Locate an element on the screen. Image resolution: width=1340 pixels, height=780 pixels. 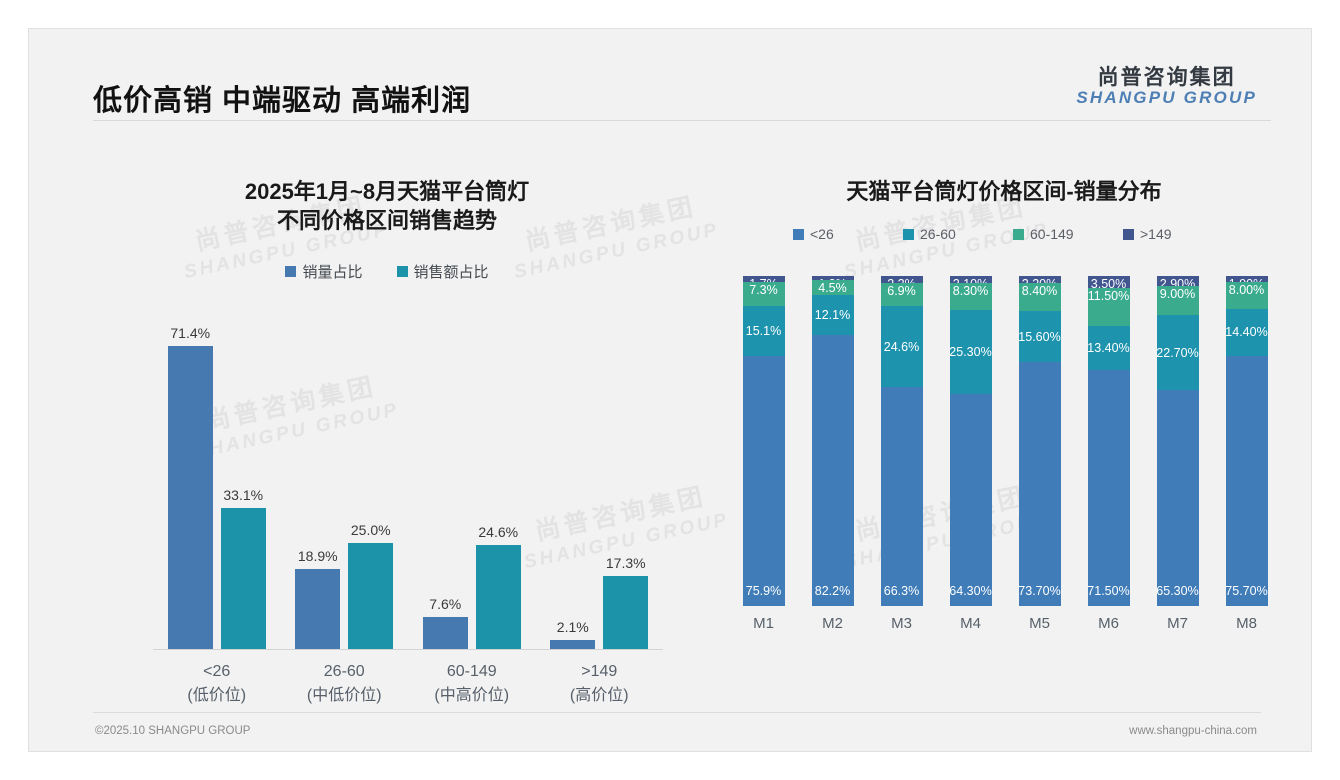
stacked-segment: 8.00% is located at coordinates (1246, 295).